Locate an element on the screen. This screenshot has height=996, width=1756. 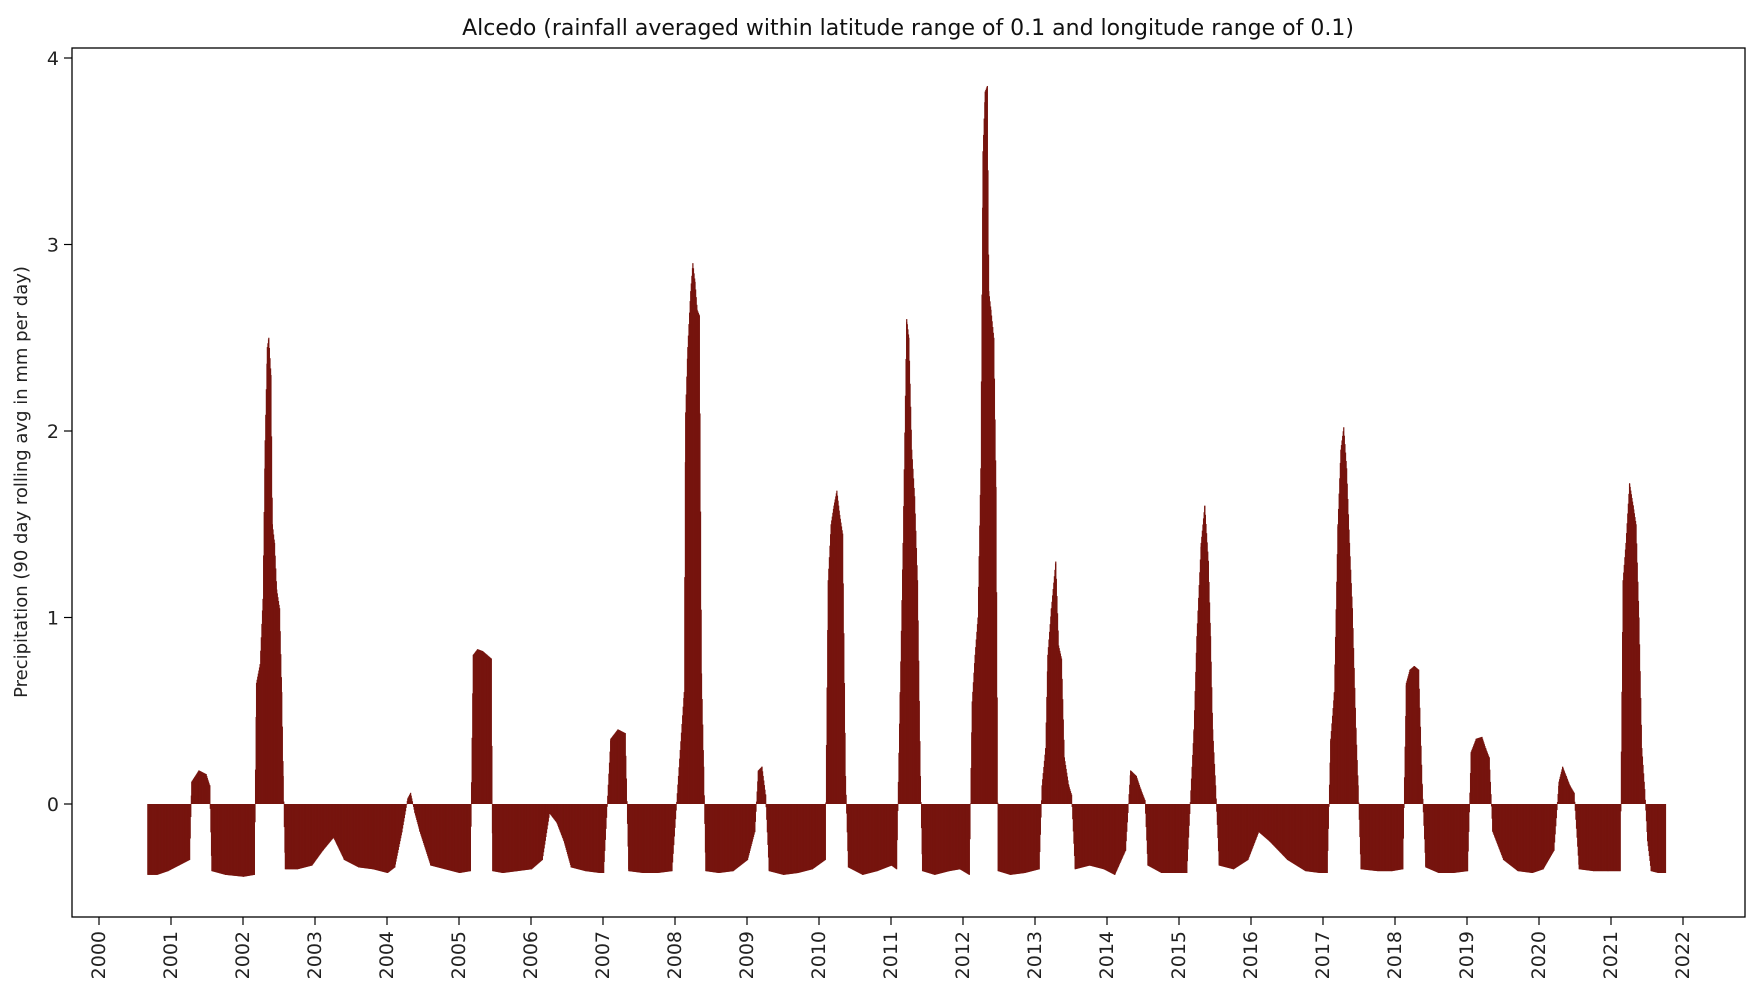
x-tick-label-5: 2005 is located at coordinates (459, 955).